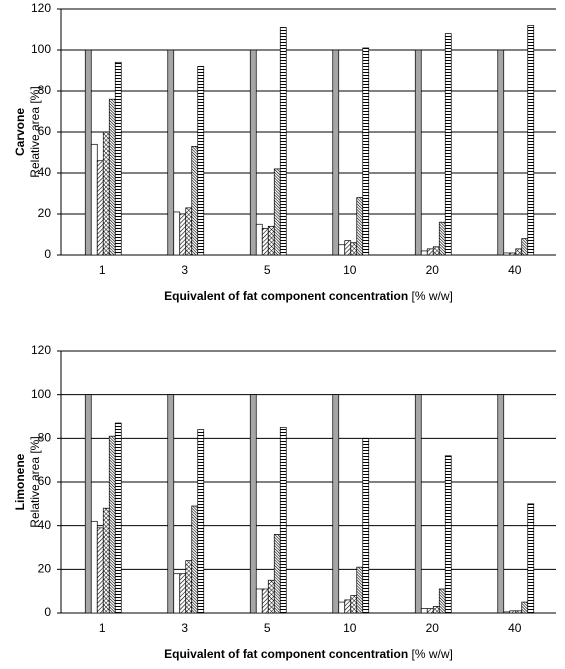 Image resolution: width=565 pixels, height=669 pixels. Describe the element at coordinates (41, 49) in the screenshot. I see `y-tick-label: 100` at that location.